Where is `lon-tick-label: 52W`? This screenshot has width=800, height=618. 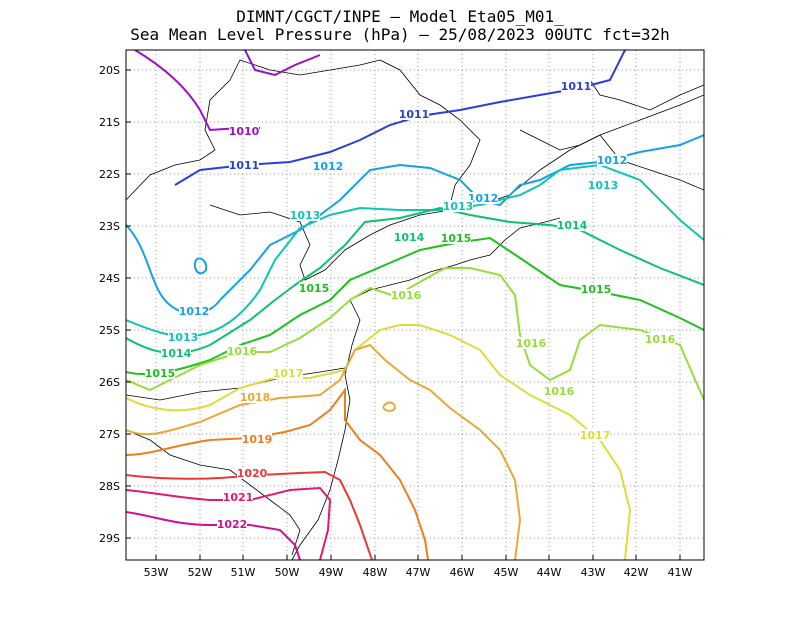
lon-tick-label: 52W is located at coordinates (200, 572).